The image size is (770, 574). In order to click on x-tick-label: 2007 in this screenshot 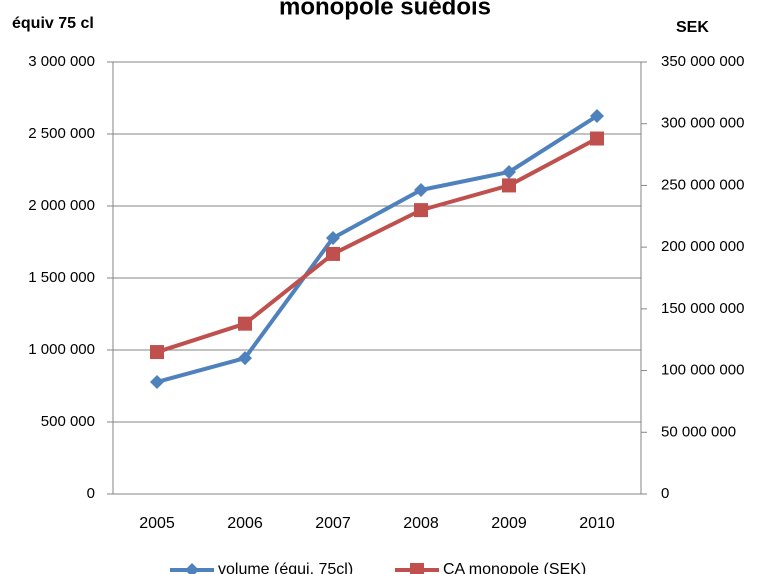, I will do `click(333, 523)`.